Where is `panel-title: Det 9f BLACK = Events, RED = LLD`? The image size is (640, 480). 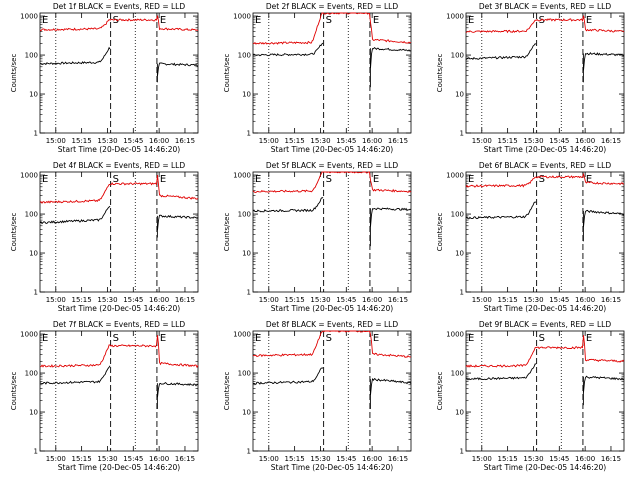 panel-title: Det 9f BLACK = Events, RED = LLD is located at coordinates (545, 324).